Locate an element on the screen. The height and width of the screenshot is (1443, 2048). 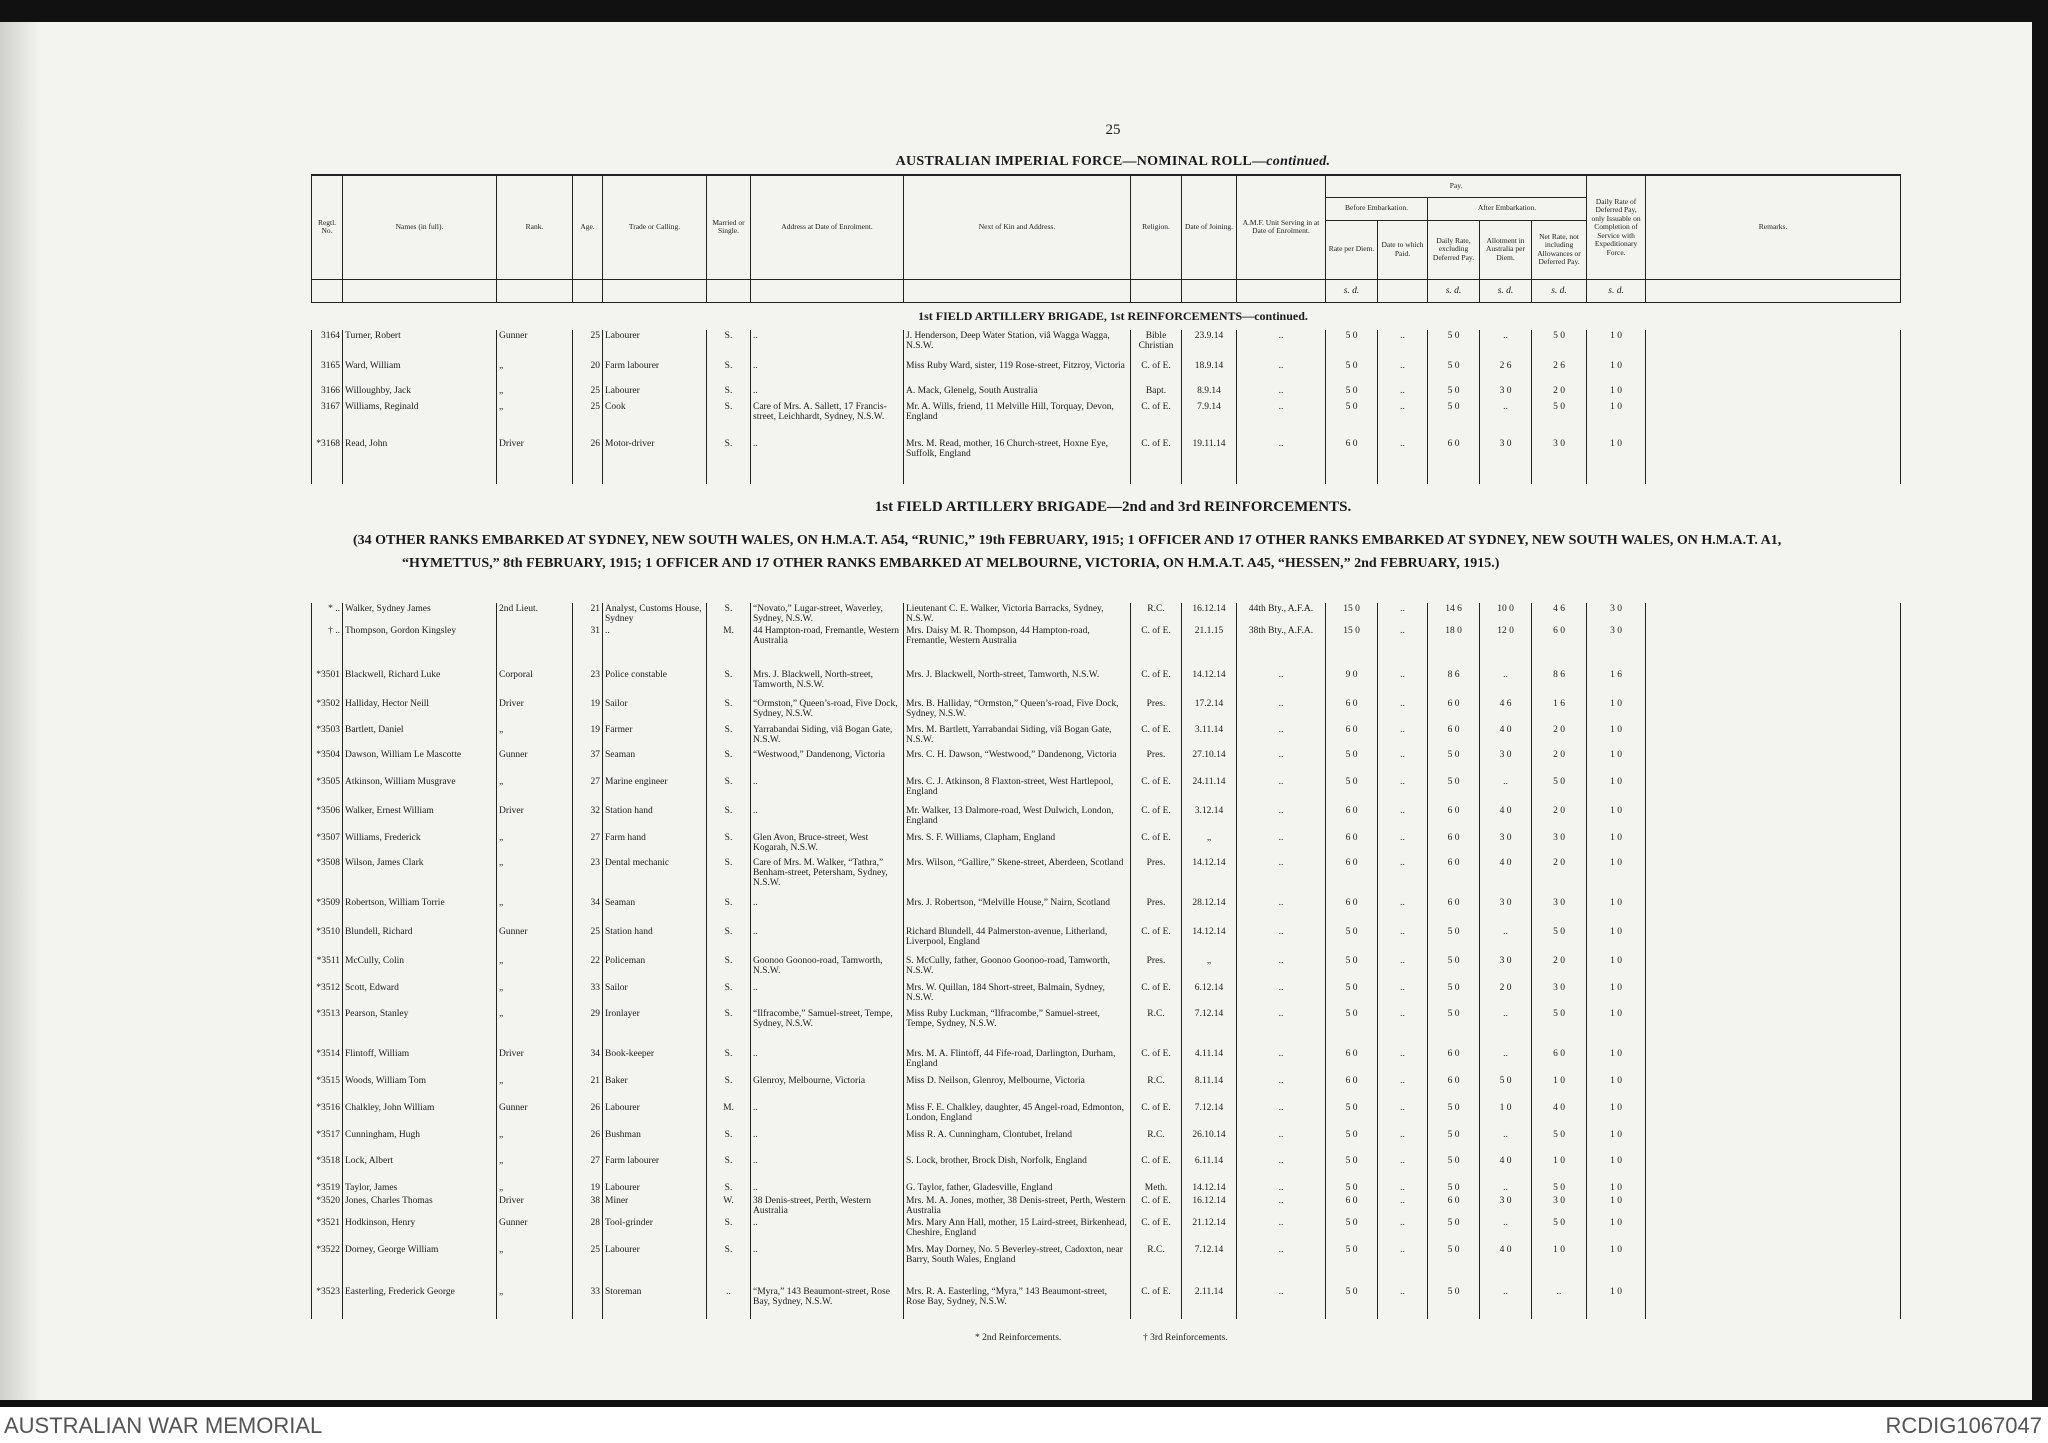
roll-cell: Thompson, Gordon Kingsley is located at coordinates (419, 647).